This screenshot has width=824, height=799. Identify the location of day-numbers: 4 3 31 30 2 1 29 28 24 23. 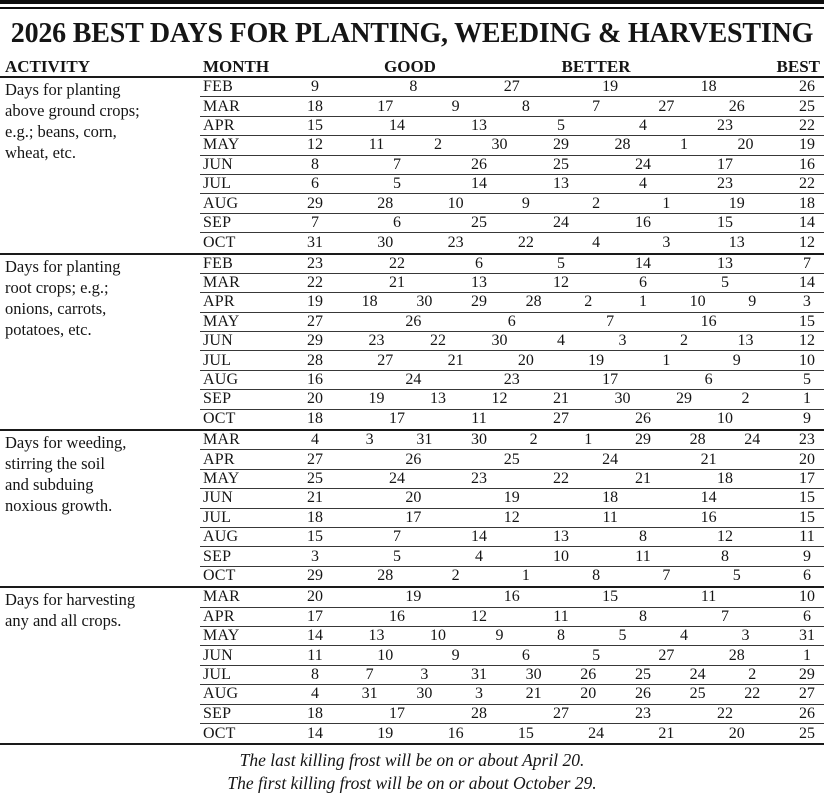
(562, 440).